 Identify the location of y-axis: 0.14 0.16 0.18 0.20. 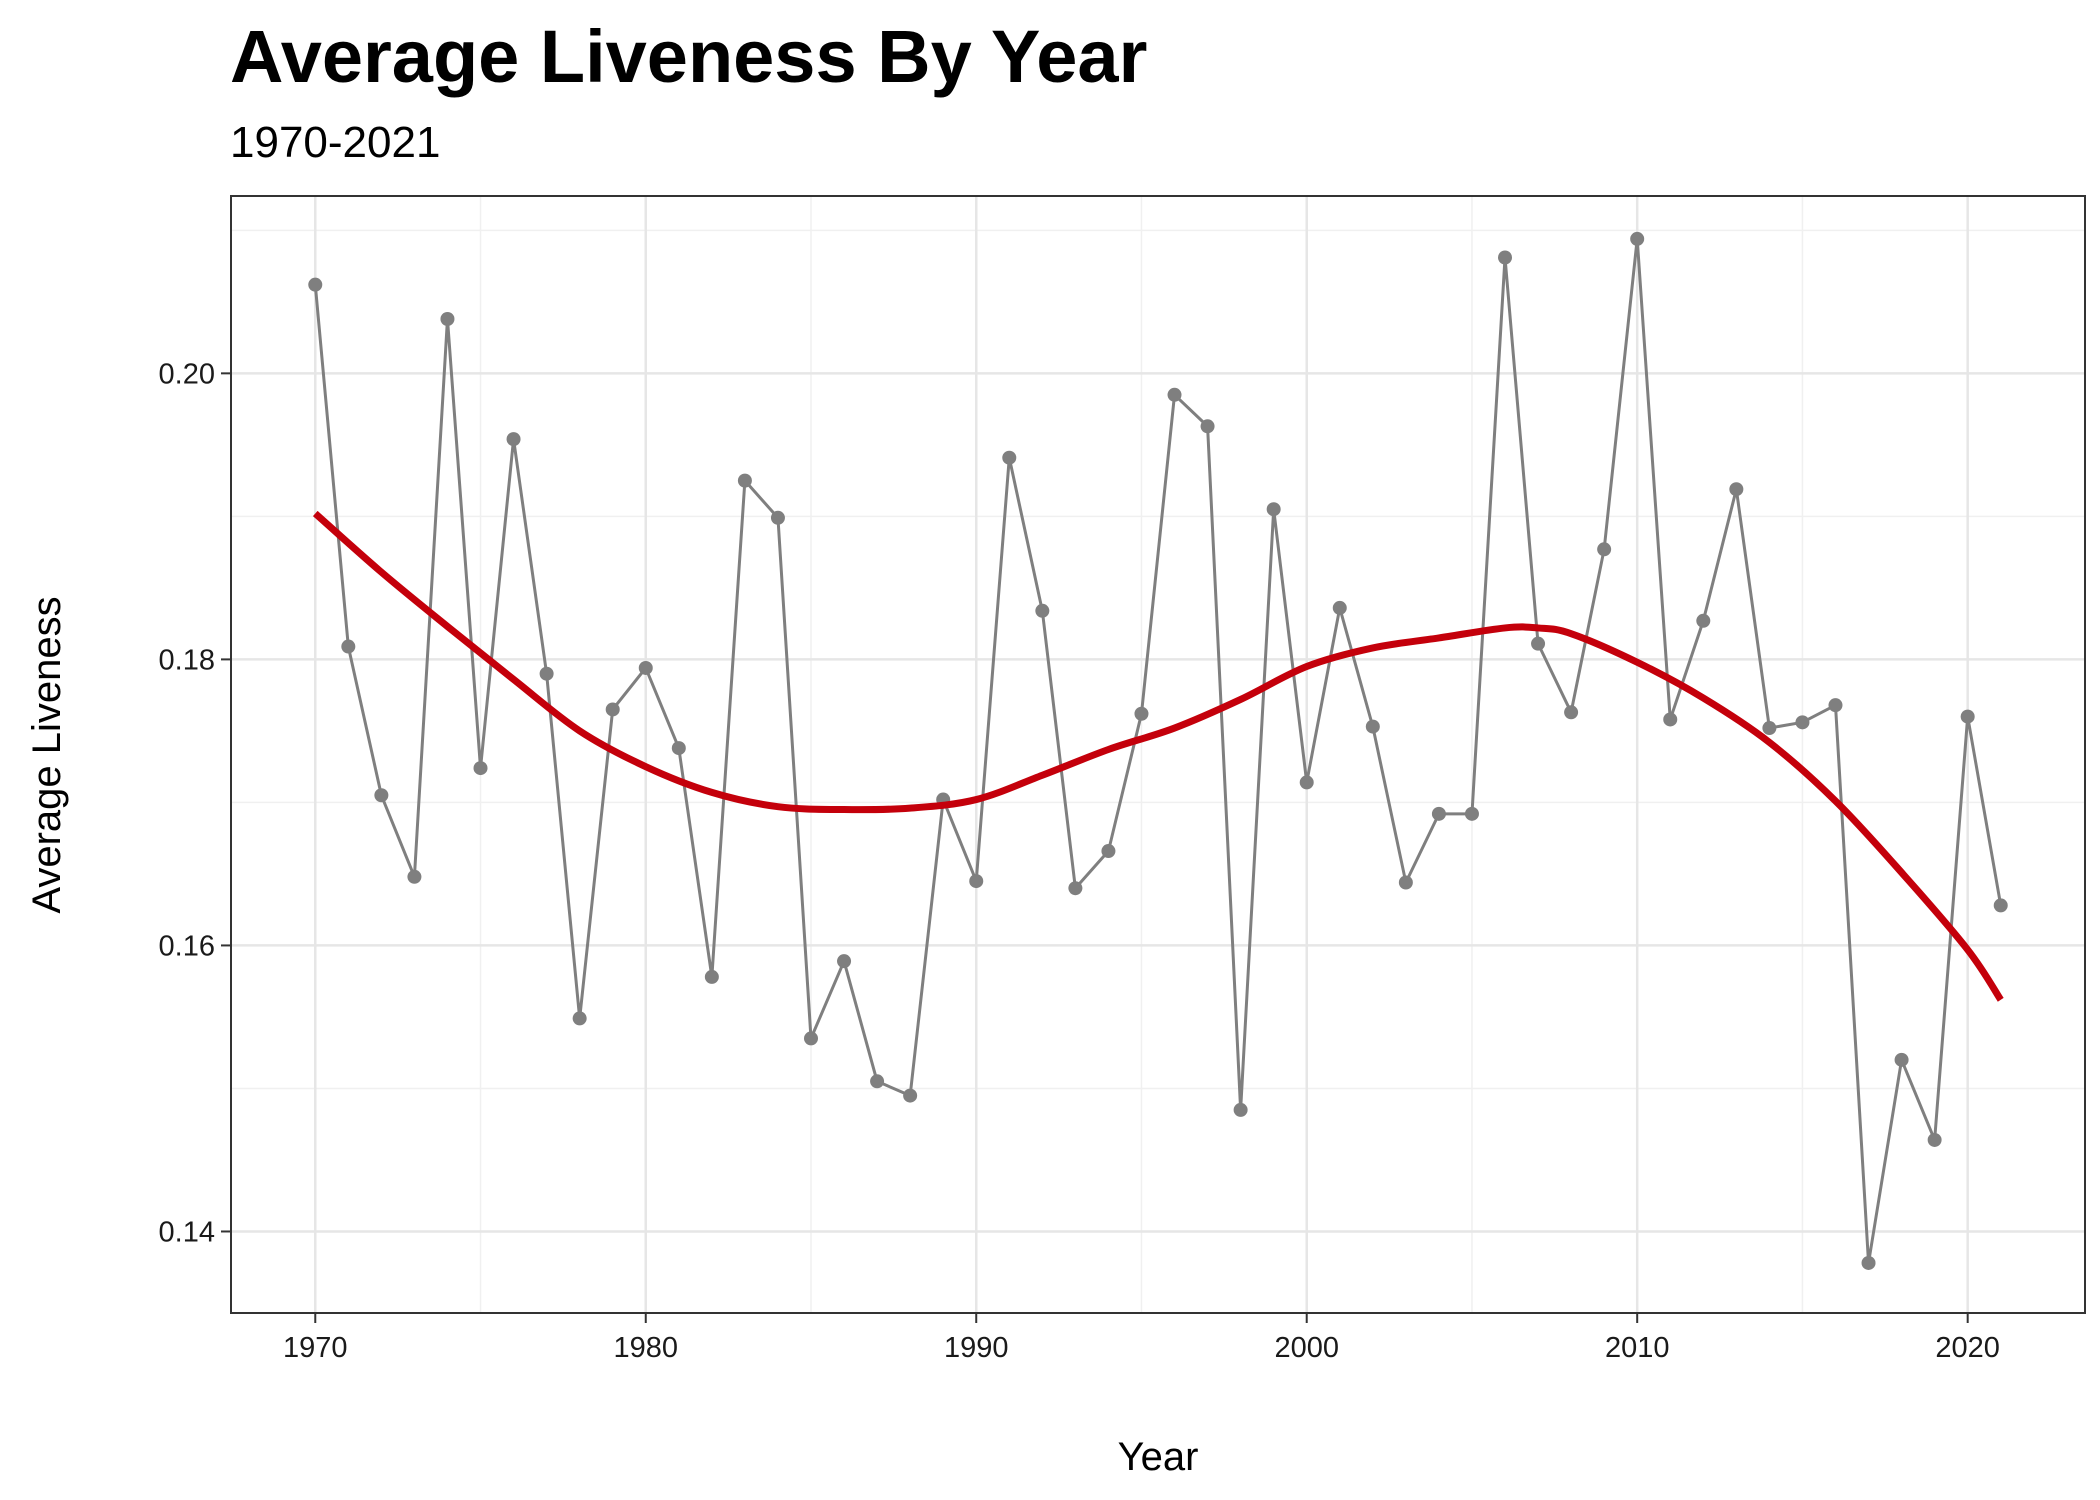
(195, 803).